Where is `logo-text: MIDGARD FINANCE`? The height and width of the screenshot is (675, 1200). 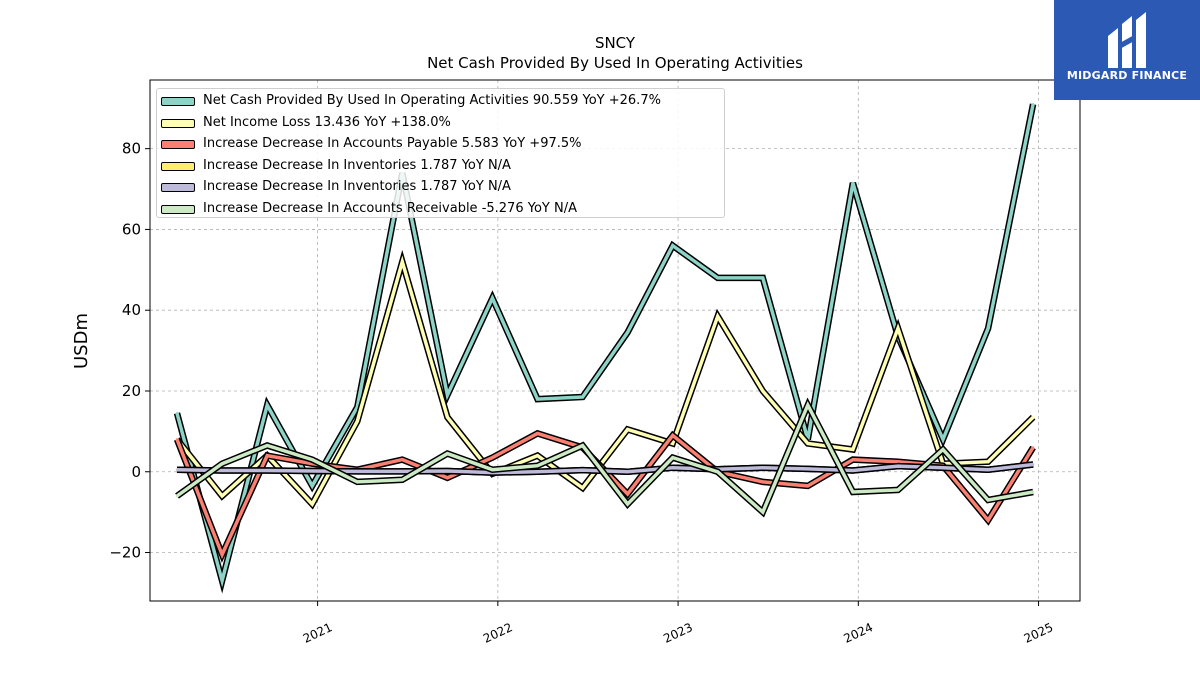 logo-text: MIDGARD FINANCE is located at coordinates (1127, 75).